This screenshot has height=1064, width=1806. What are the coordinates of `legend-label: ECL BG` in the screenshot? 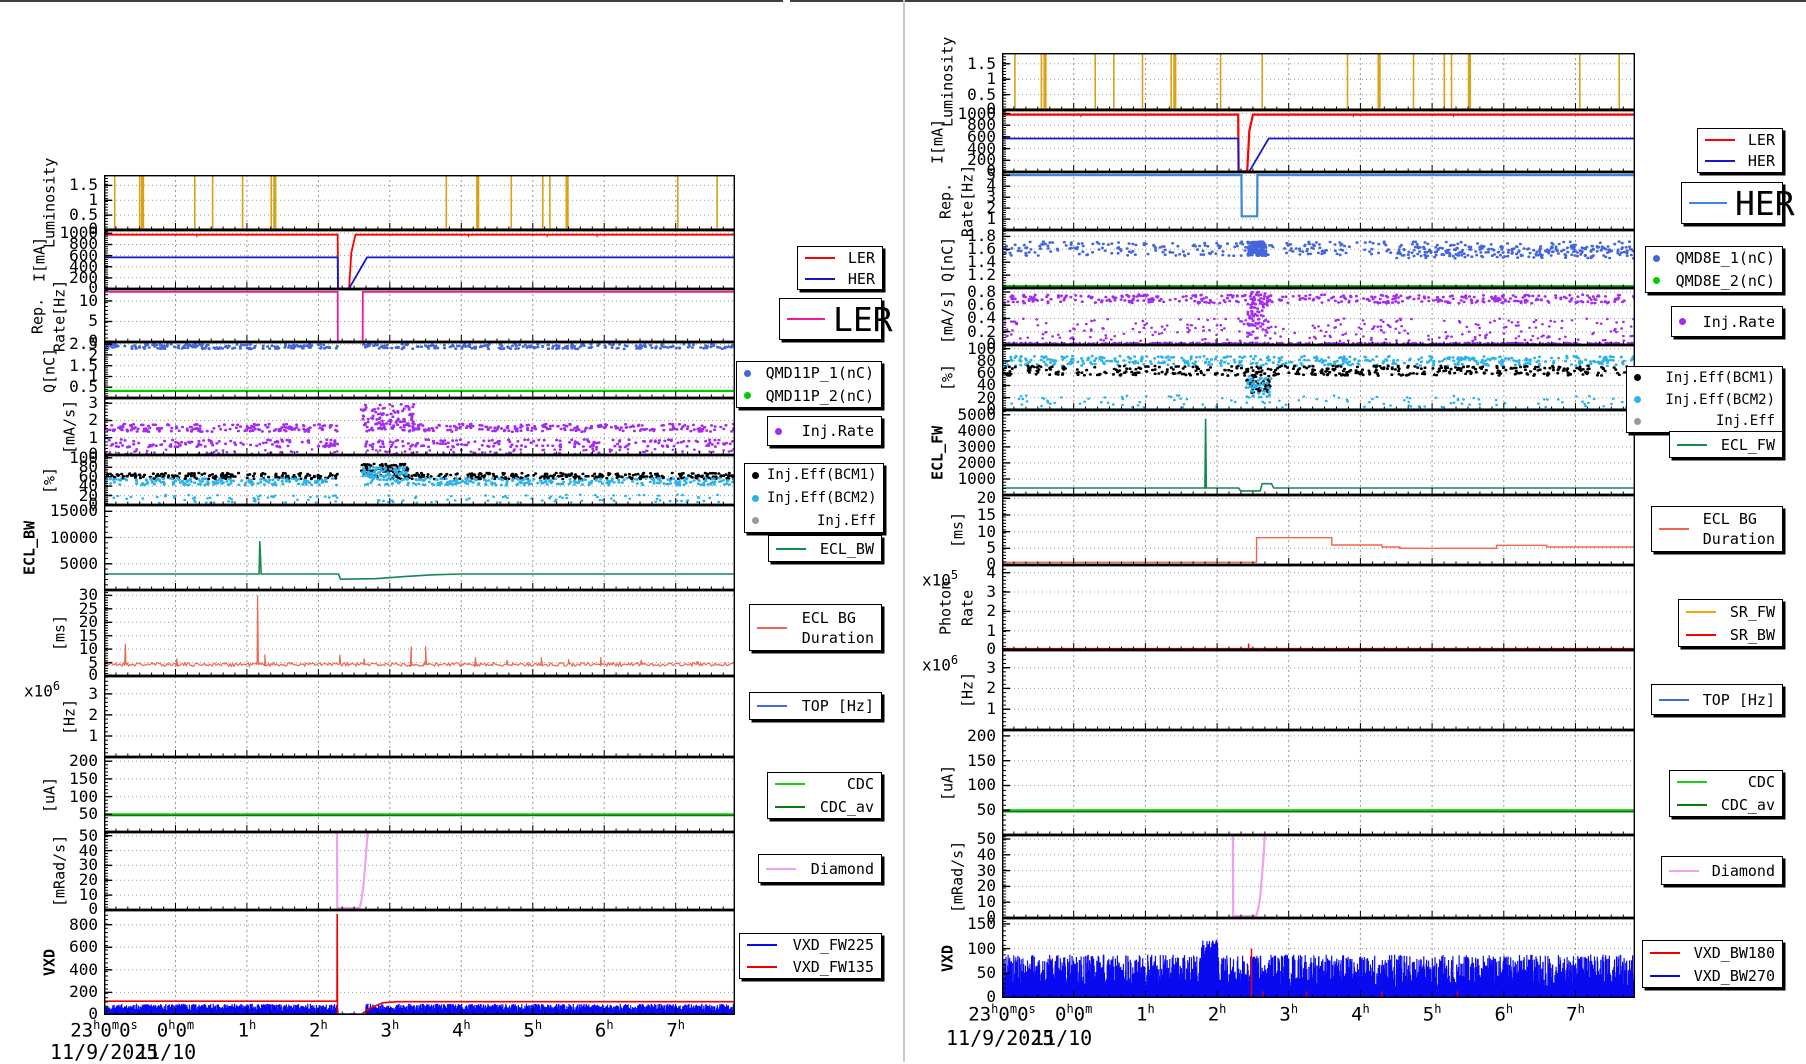 It's located at (828, 617).